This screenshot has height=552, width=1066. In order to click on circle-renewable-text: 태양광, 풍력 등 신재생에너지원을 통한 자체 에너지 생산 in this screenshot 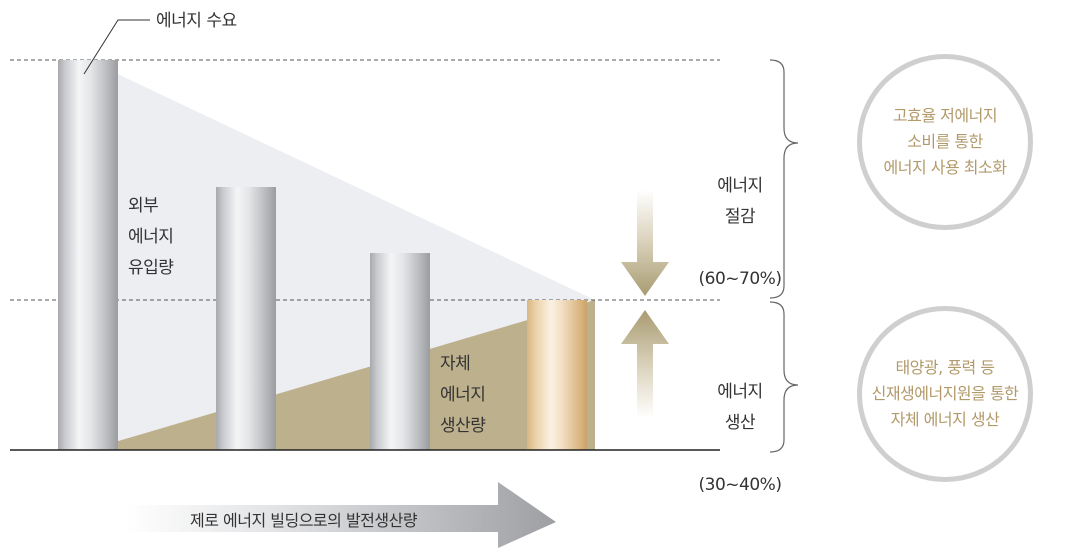, I will do `click(945, 393)`.